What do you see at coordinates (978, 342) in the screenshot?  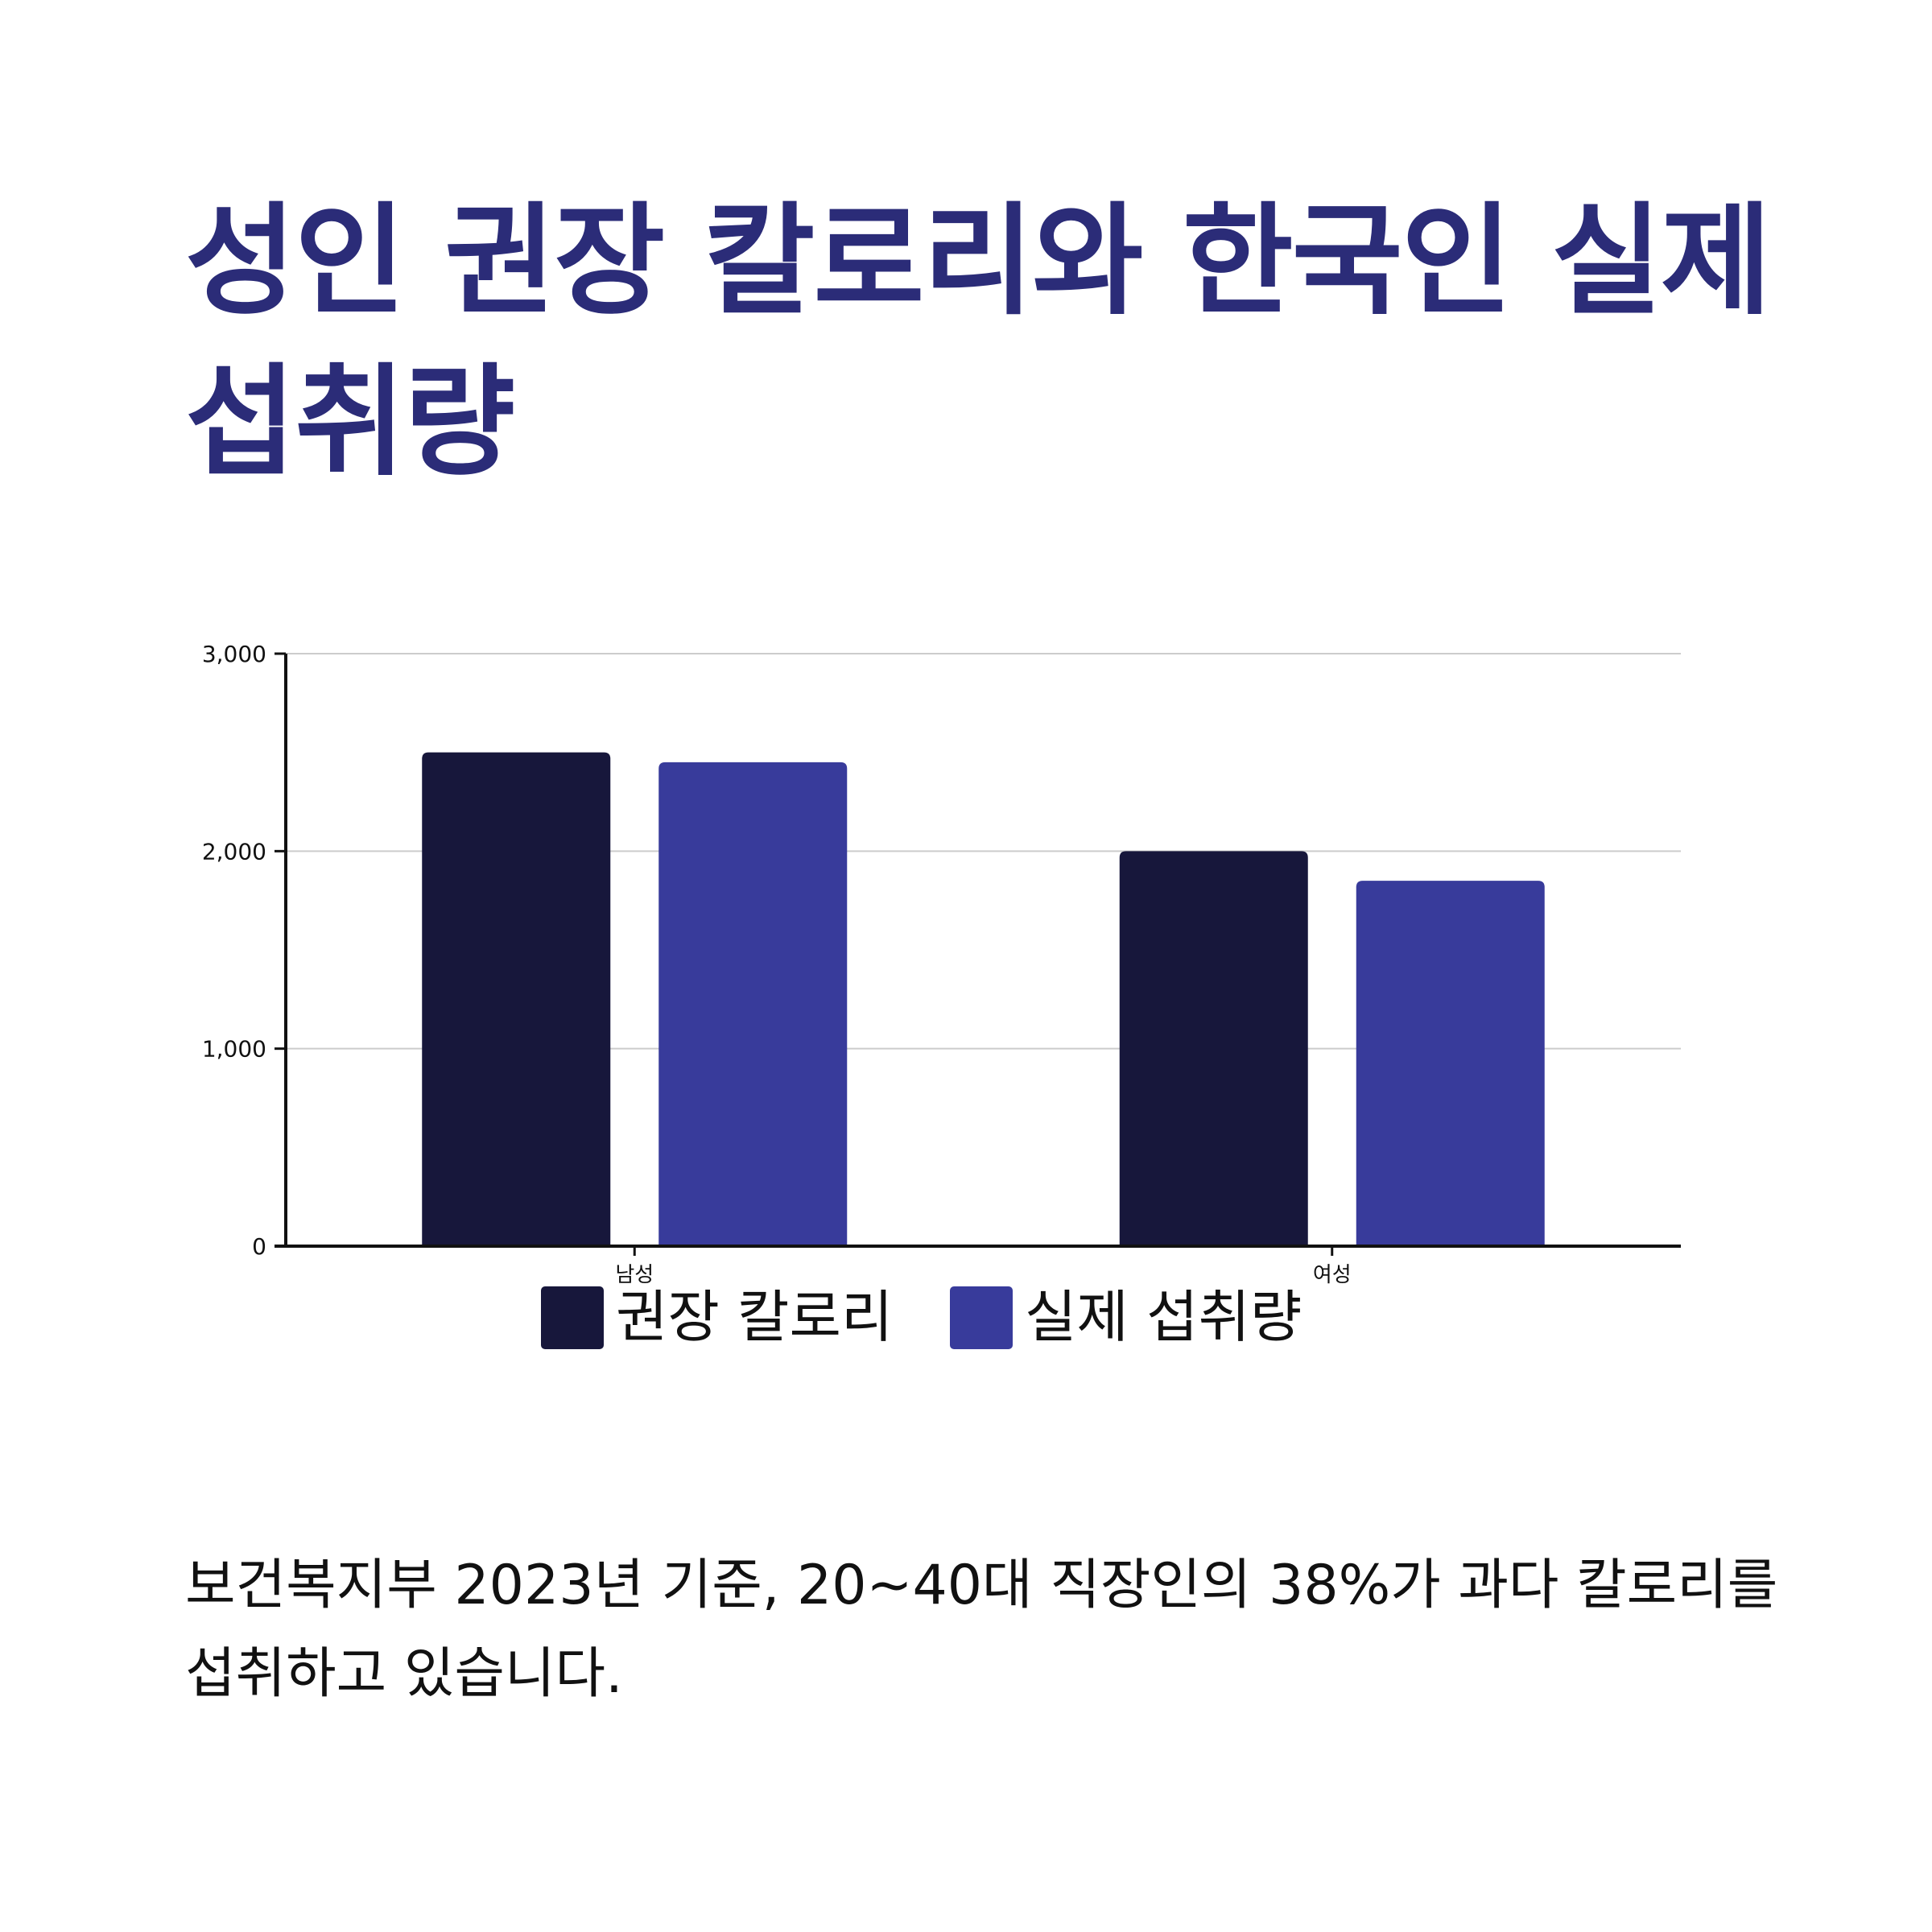 I see `page-title: 성인 권장 칼로리와 한국인 실제 섭취량` at bounding box center [978, 342].